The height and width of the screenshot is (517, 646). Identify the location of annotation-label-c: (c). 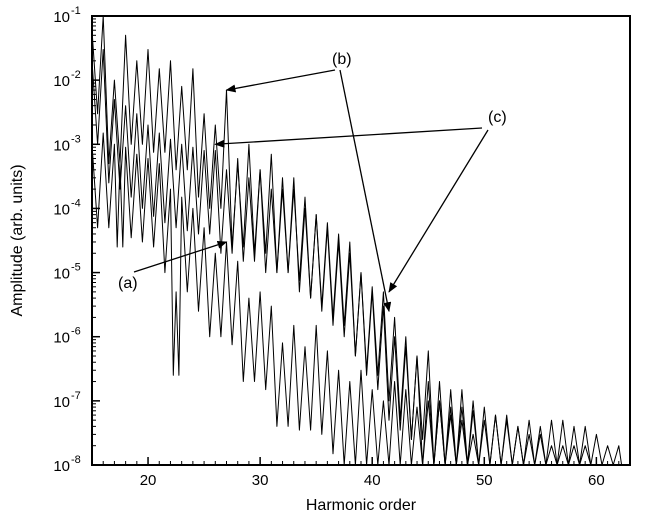
(497, 117).